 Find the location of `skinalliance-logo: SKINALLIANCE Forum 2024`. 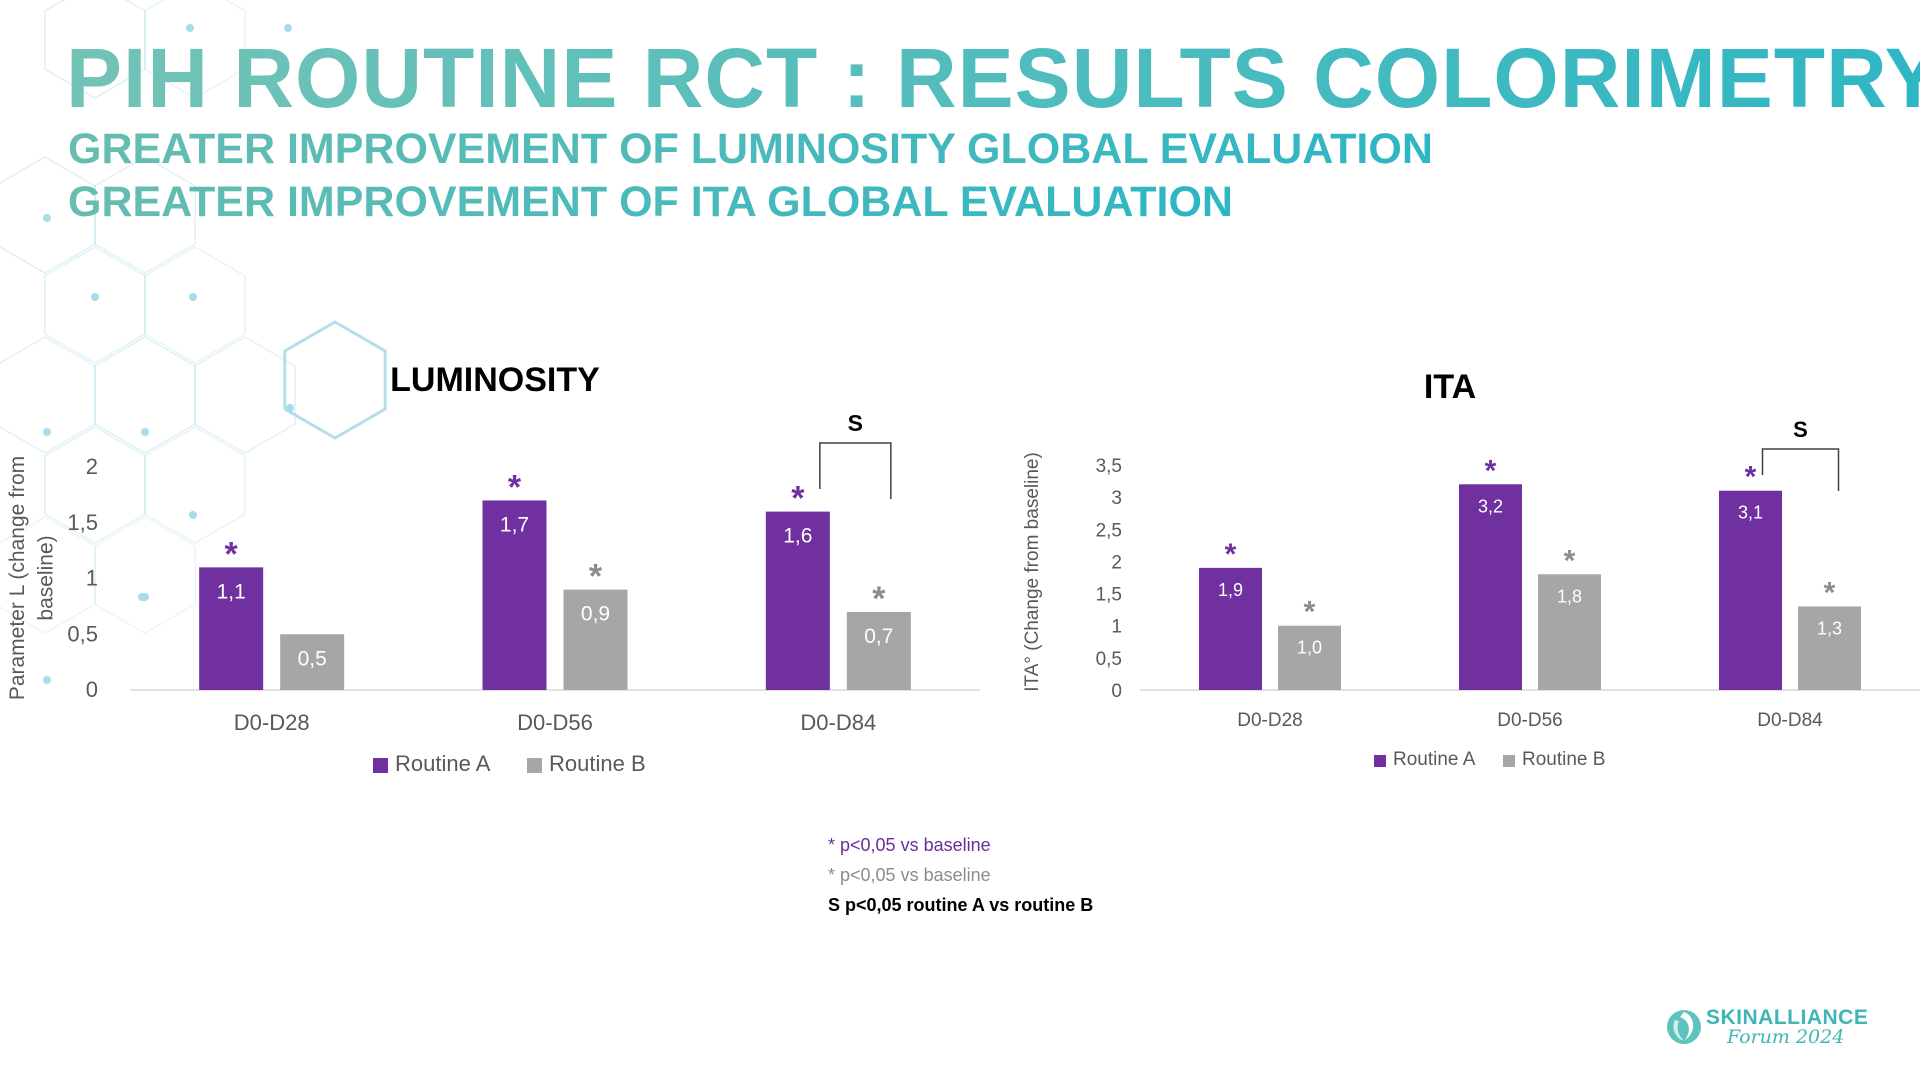

skinalliance-logo: SKINALLIANCE Forum 2024 is located at coordinates (1770, 1030).